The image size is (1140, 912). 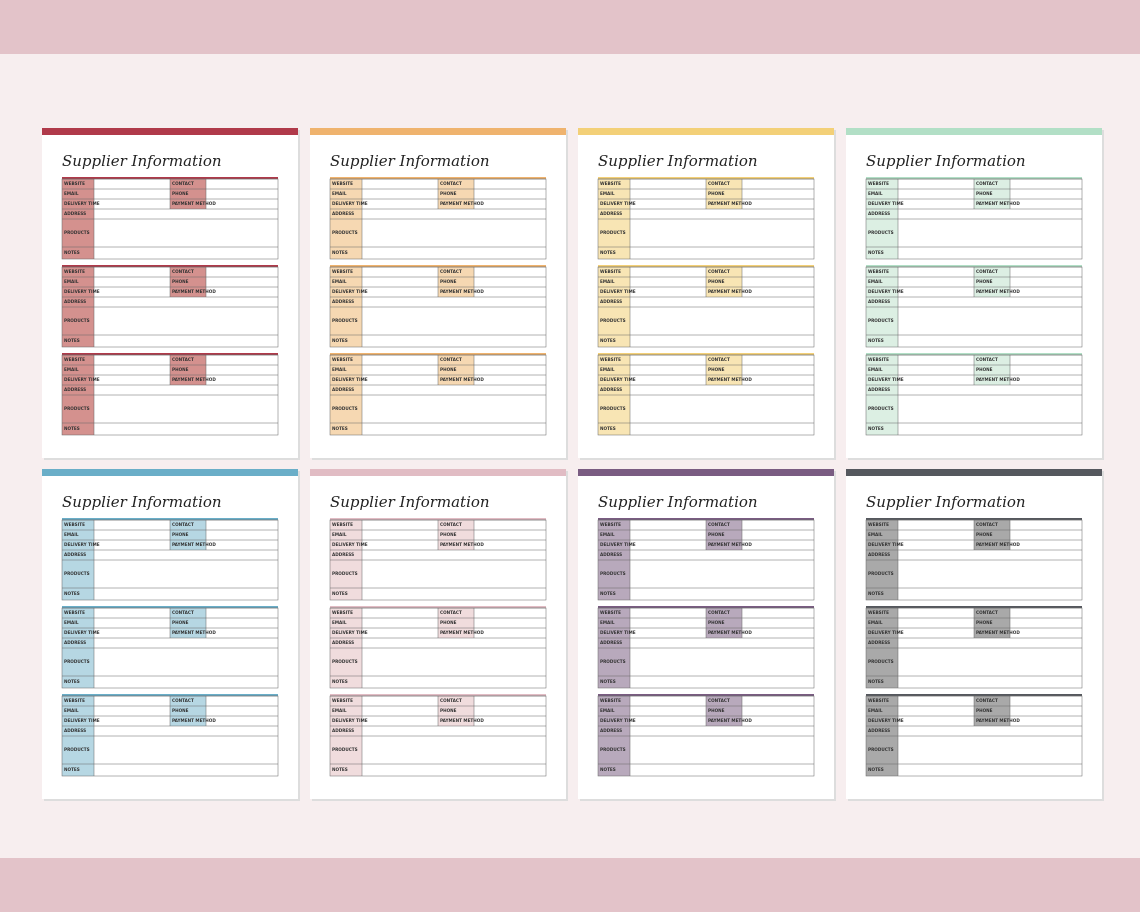 What do you see at coordinates (706, 472) in the screenshot?
I see `page-accent` at bounding box center [706, 472].